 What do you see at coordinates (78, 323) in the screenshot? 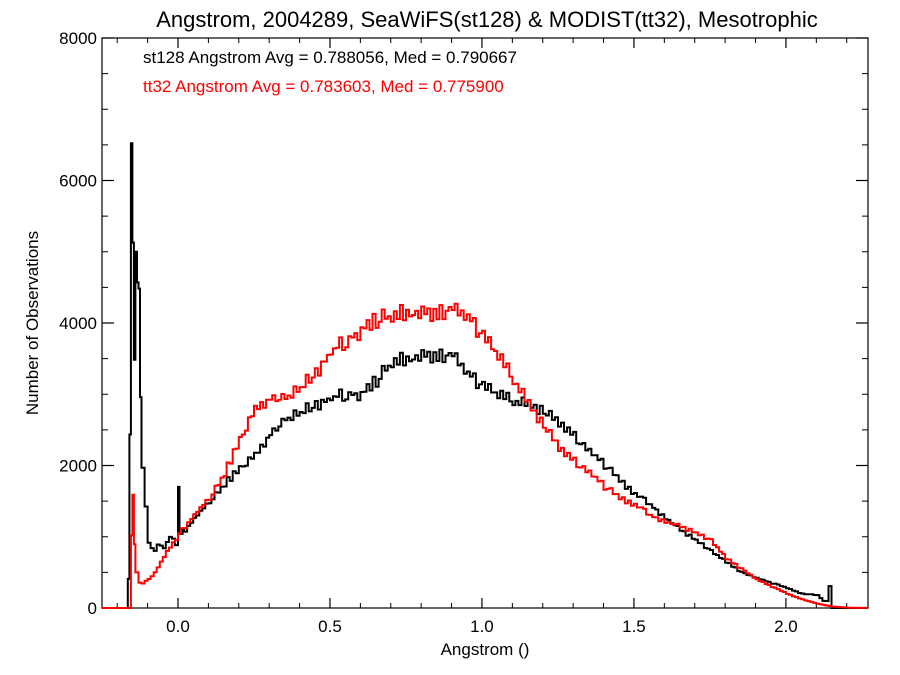
I see `y-tick-label: 4000` at bounding box center [78, 323].